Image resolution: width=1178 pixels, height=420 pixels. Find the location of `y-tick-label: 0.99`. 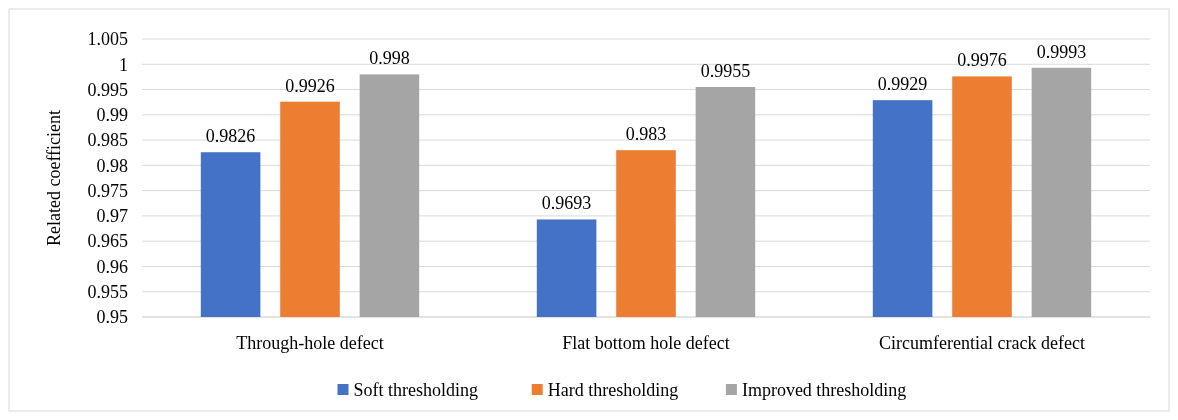

y-tick-label: 0.99 is located at coordinates (112, 115).